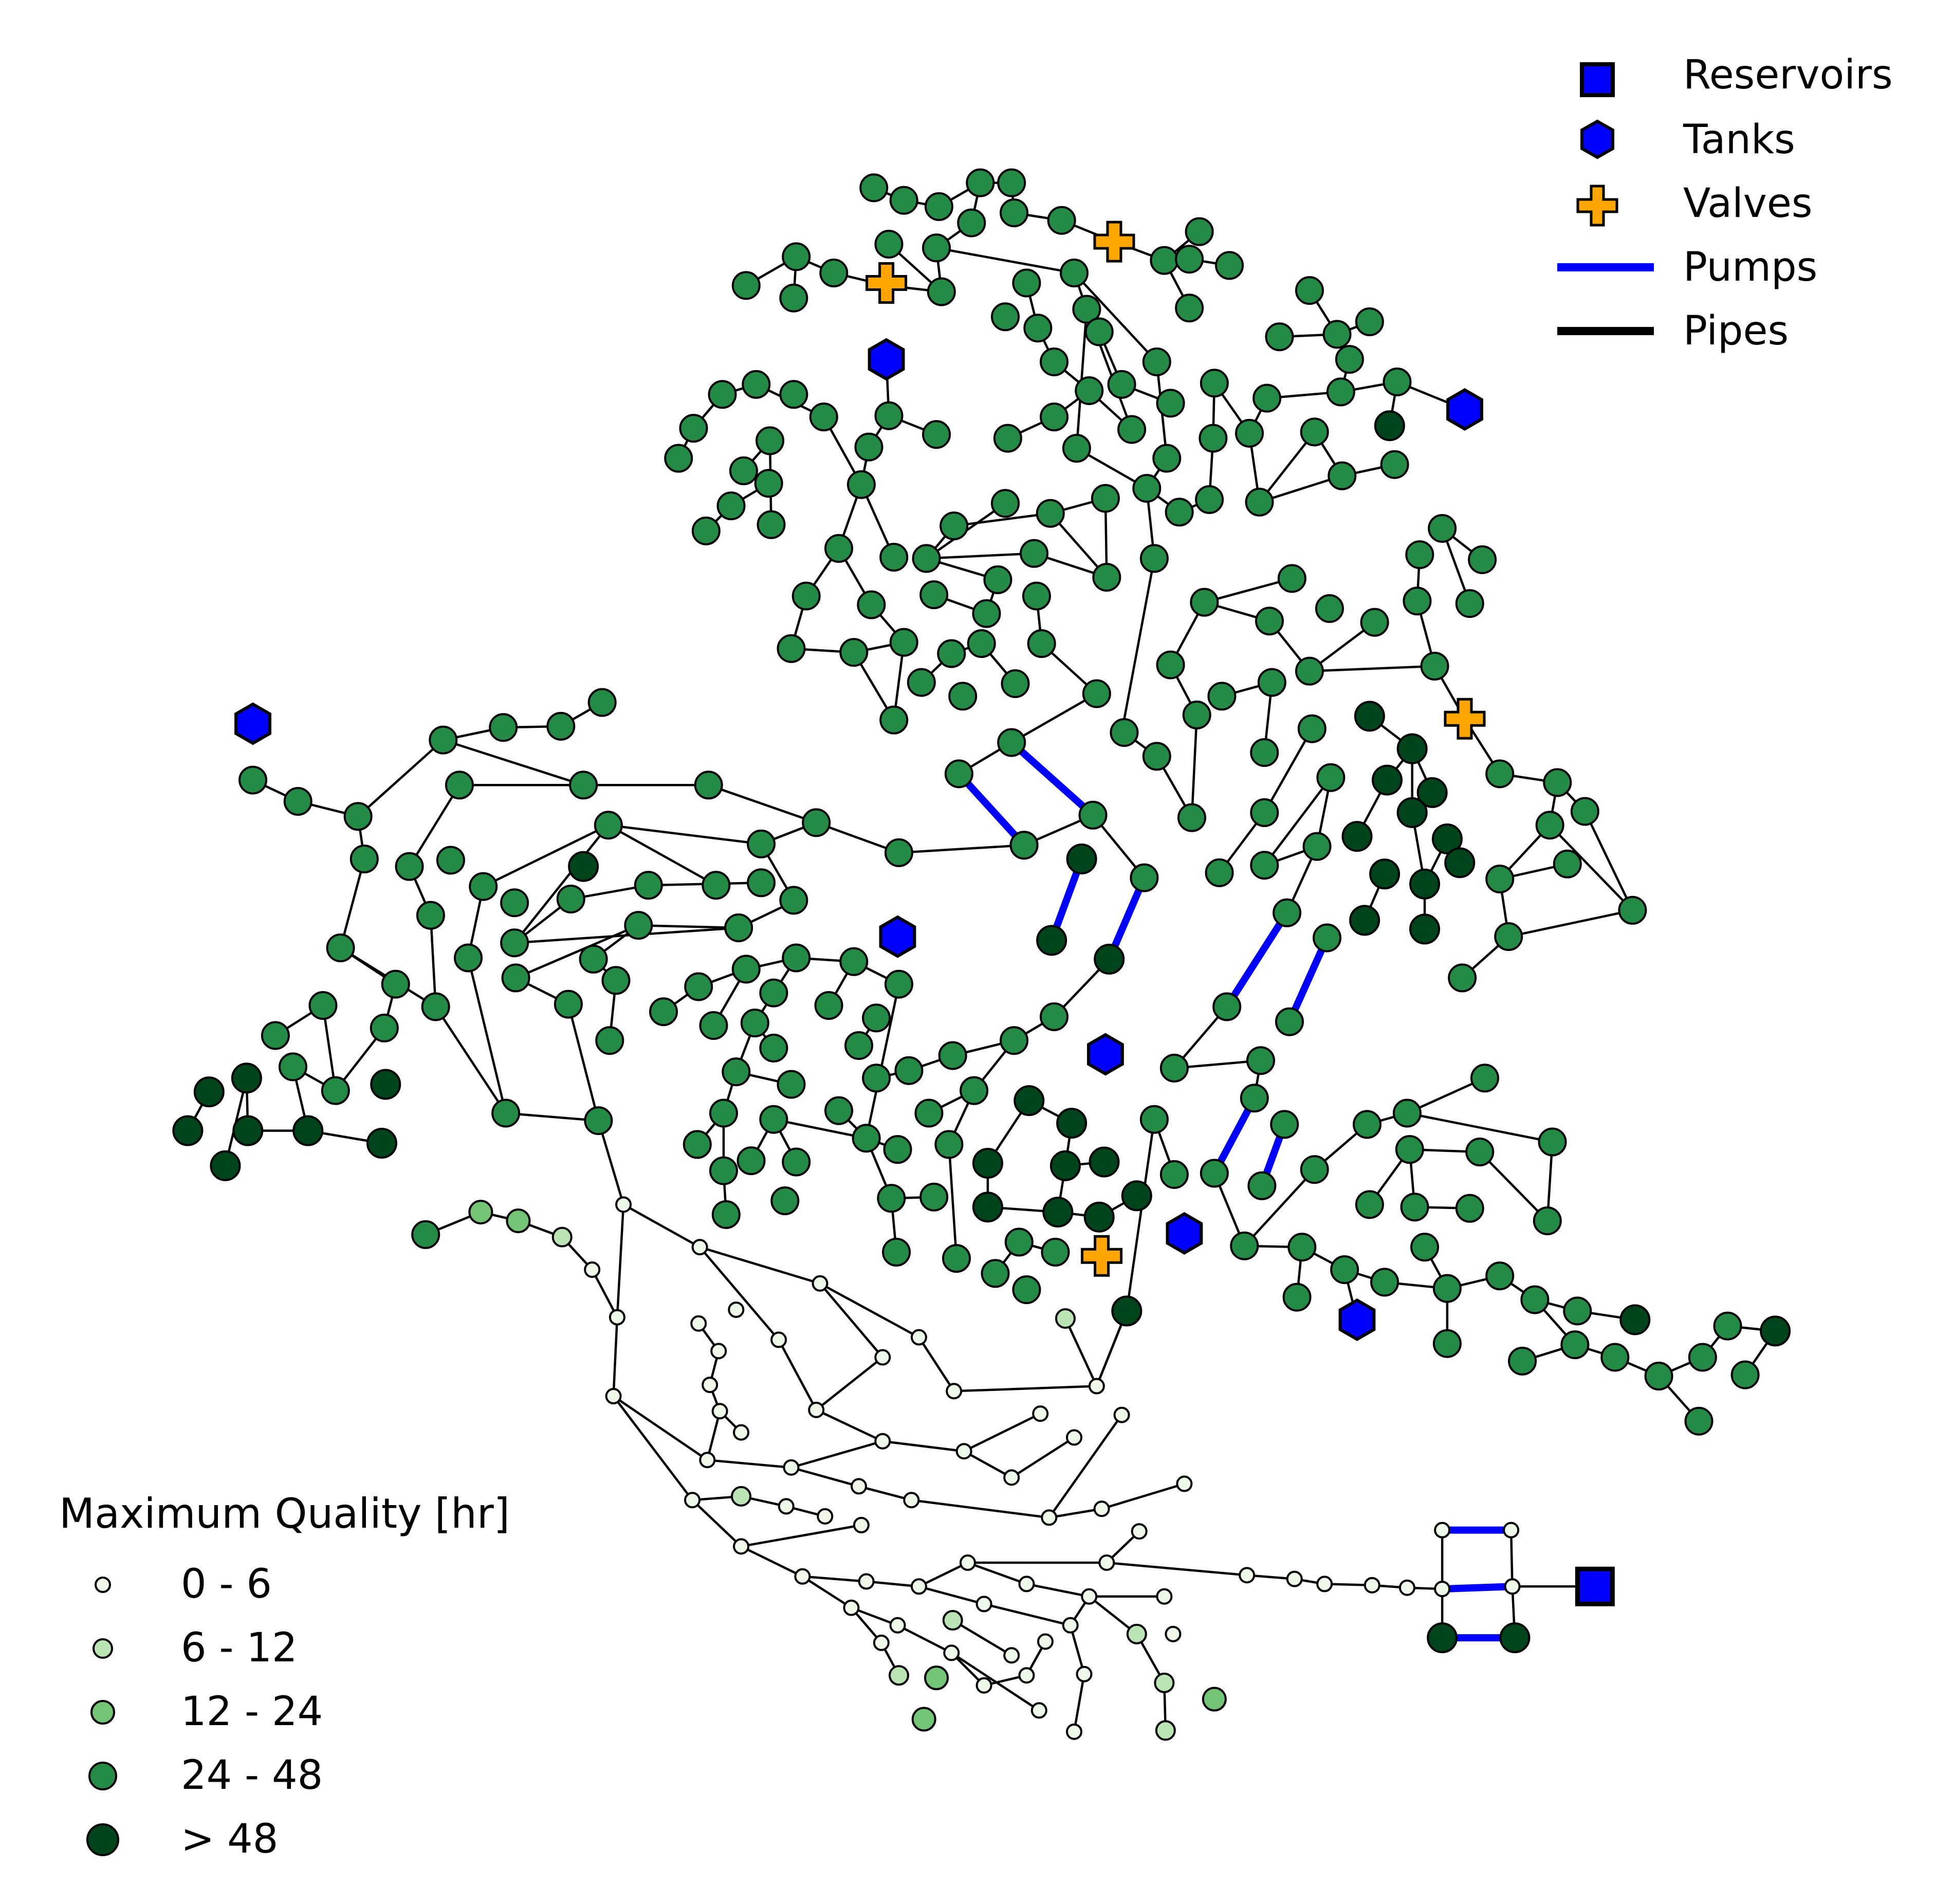 This screenshot has width=1953, height=1904. What do you see at coordinates (1750, 267) in the screenshot?
I see `legend-label-pumps: Pumps` at bounding box center [1750, 267].